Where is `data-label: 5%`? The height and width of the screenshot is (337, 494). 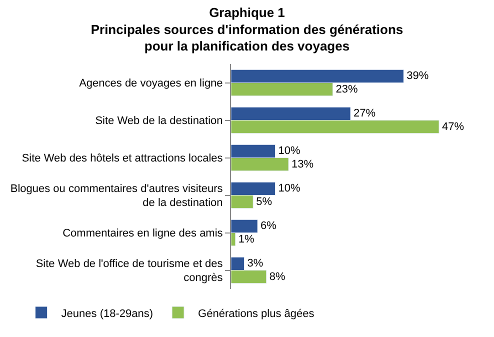 data-label: 5% is located at coordinates (264, 202).